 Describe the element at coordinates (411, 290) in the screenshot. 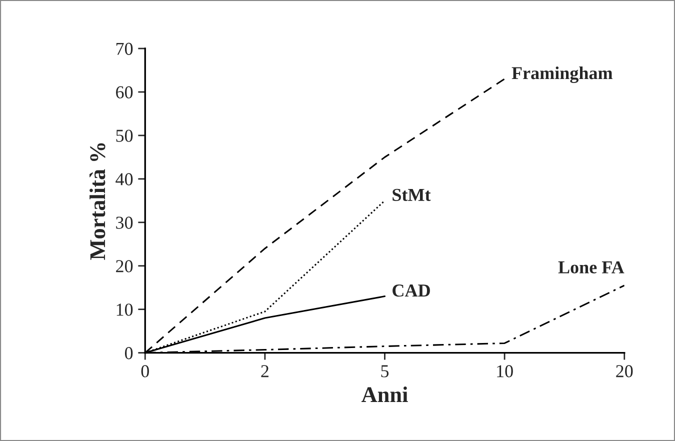

I see `series-label: CAD` at that location.